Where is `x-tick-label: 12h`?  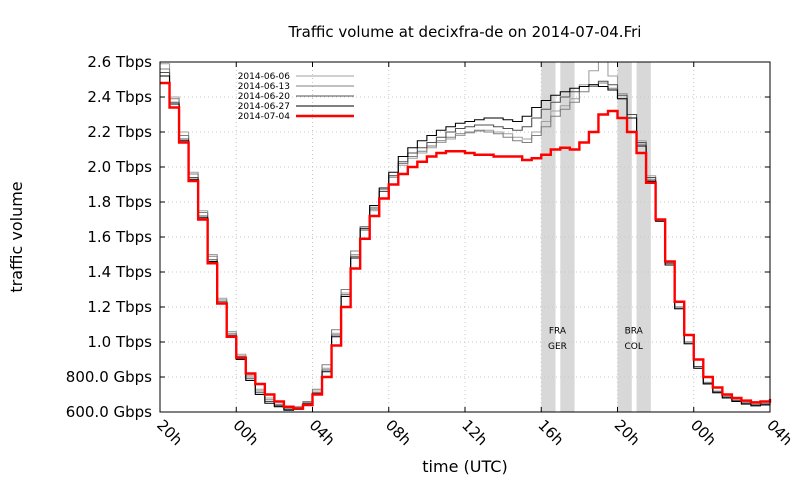 x-tick-label: 12h is located at coordinates (474, 432).